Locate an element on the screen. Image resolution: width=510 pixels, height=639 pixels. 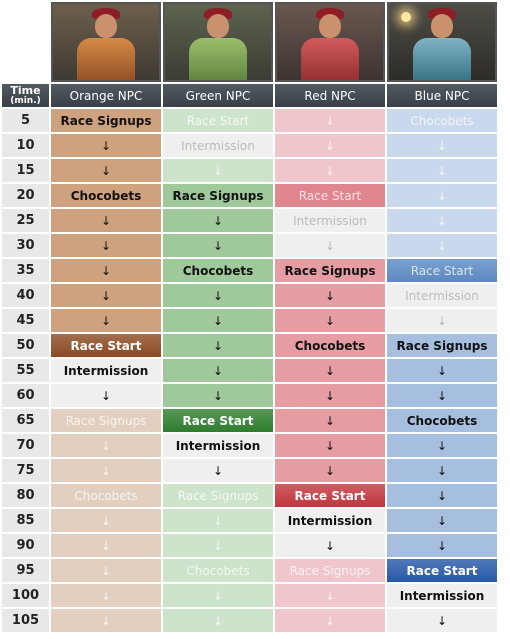
table-row: 50 Race Start ↓ Chocobets Race Signups is located at coordinates (249, 345).